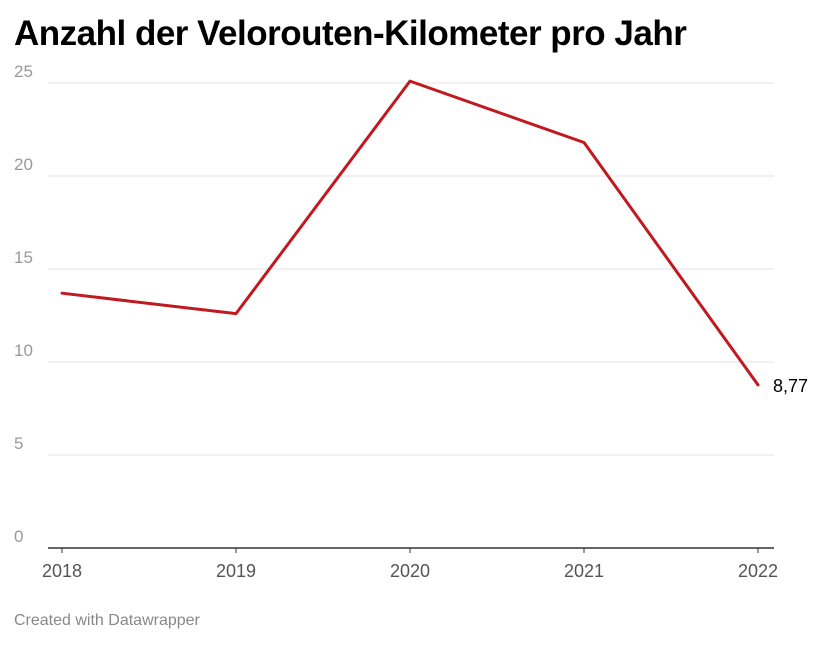 This screenshot has height=646, width=840. Describe the element at coordinates (350, 33) in the screenshot. I see `chart-title: Anzahl der Velorouten-Kilometer pro Jahr` at that location.